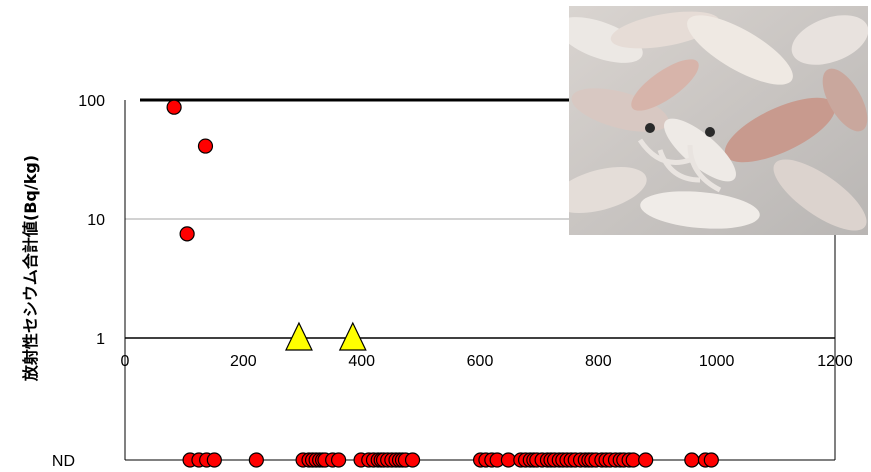 Image resolution: width=871 pixels, height=472 pixels. What do you see at coordinates (361, 361) in the screenshot?
I see `x-tick-label: 400` at bounding box center [361, 361].